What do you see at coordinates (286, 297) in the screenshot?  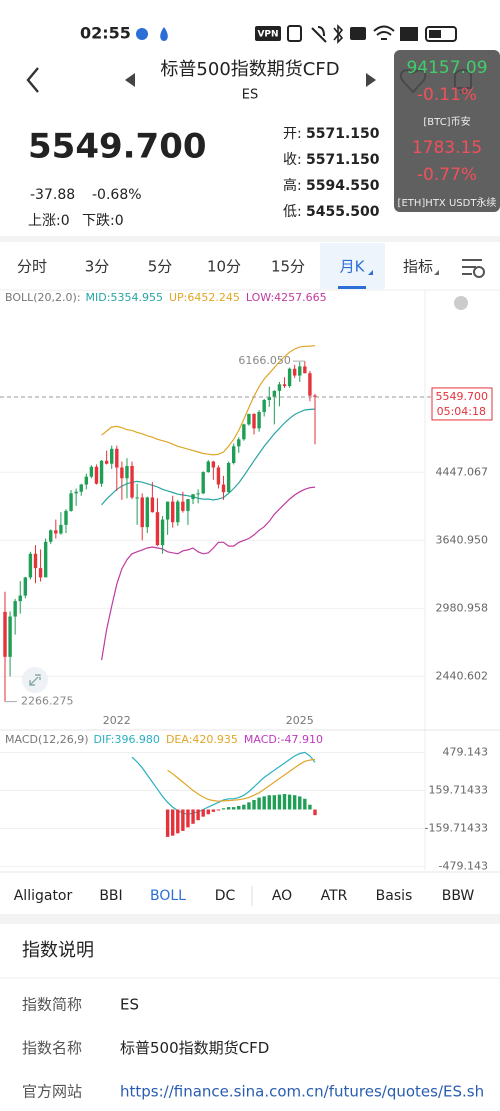 I see `legend-entry: LOW:4257.665` at bounding box center [286, 297].